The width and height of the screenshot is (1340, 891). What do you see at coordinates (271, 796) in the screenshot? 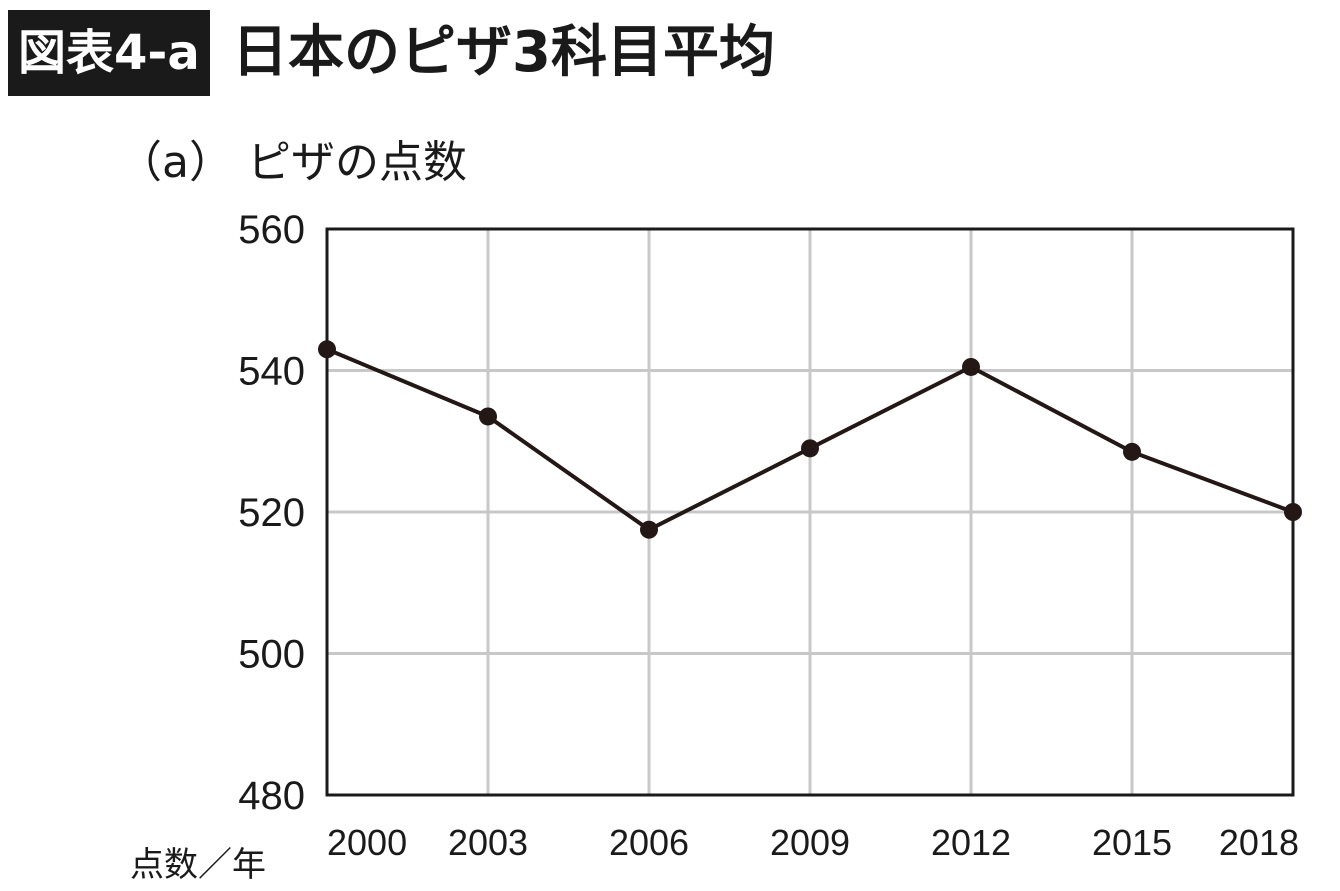
I see `y-tick-label: 480` at bounding box center [271, 796].